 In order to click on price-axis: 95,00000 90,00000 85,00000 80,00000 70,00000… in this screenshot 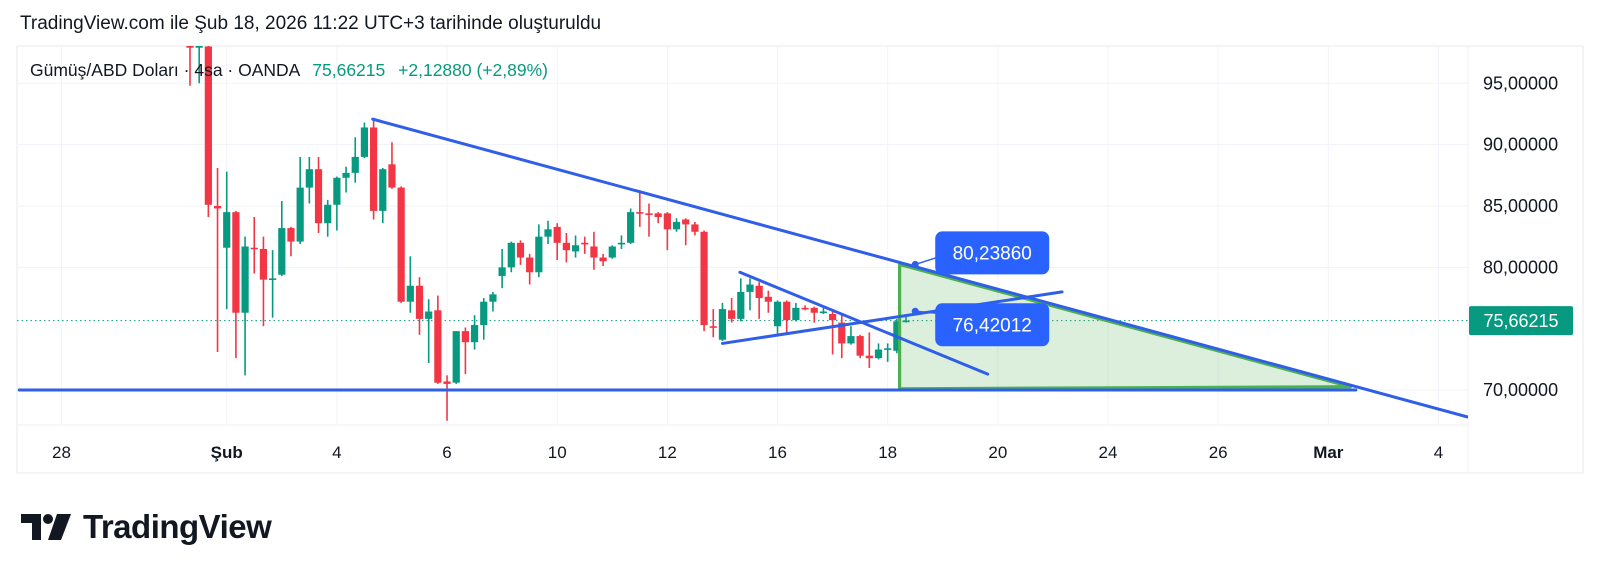, I will do `click(1521, 236)`.